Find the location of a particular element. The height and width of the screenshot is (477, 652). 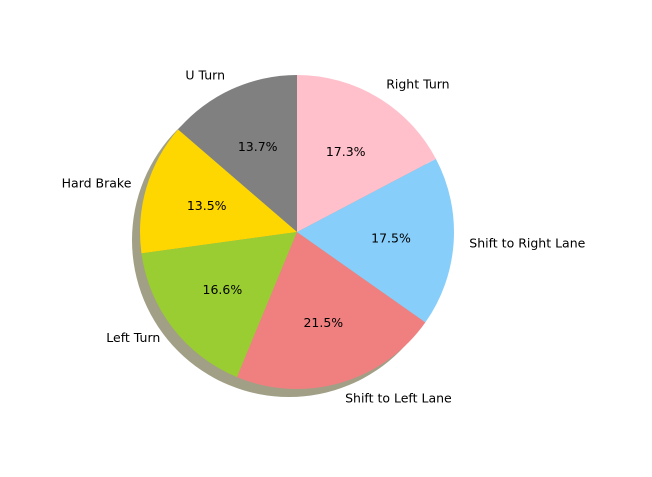

pie-slice-shift-to-right-lane is located at coordinates (375, 240).